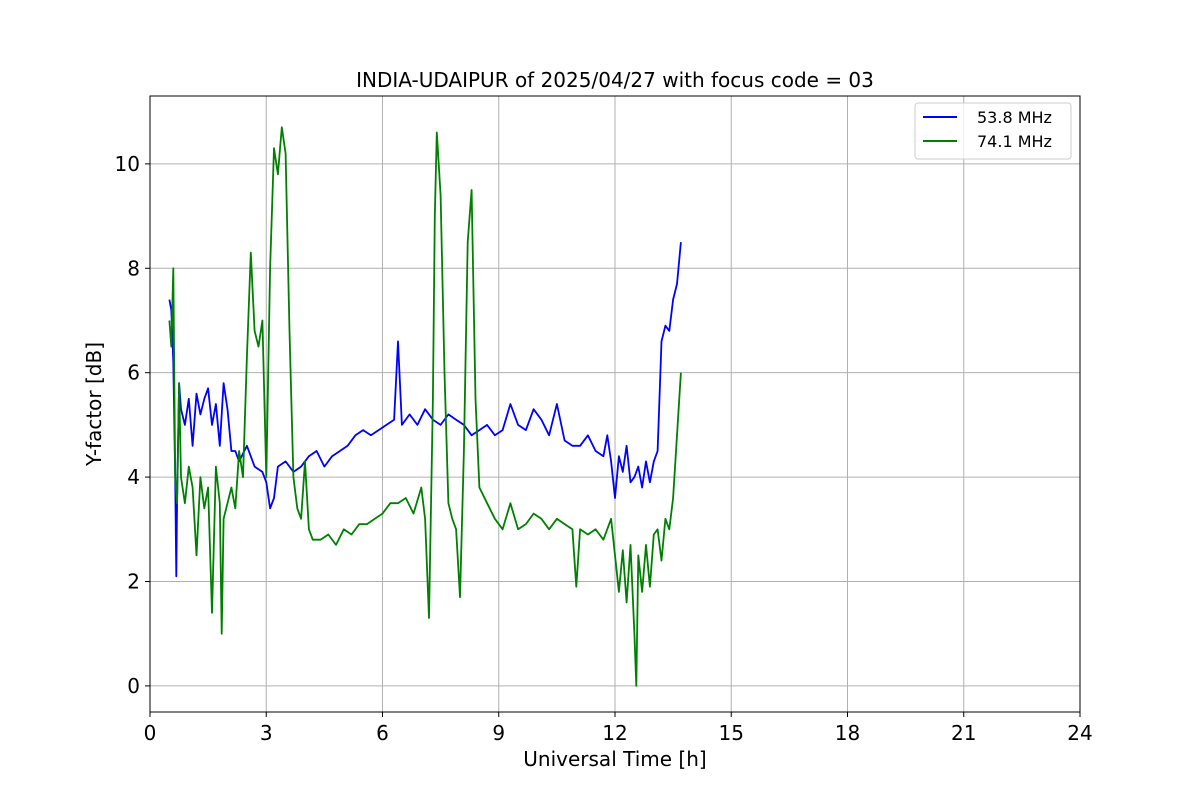  I want to click on legend: 53.8 MHz 74.1 MHz, so click(993, 131).